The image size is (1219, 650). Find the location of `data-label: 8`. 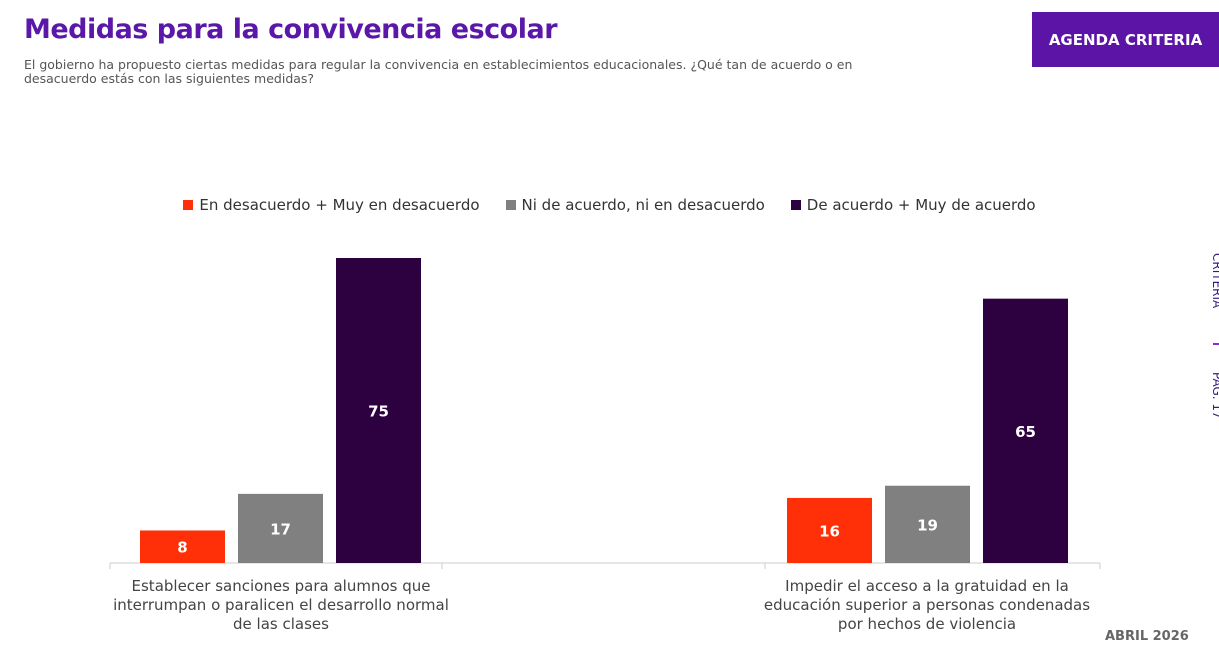

data-label: 8 is located at coordinates (182, 548).